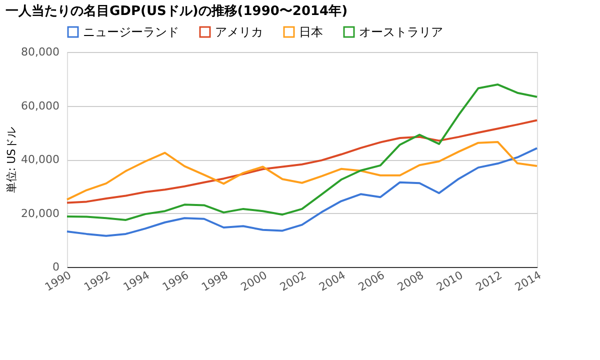  I want to click on legend-label: 日本, so click(311, 32).